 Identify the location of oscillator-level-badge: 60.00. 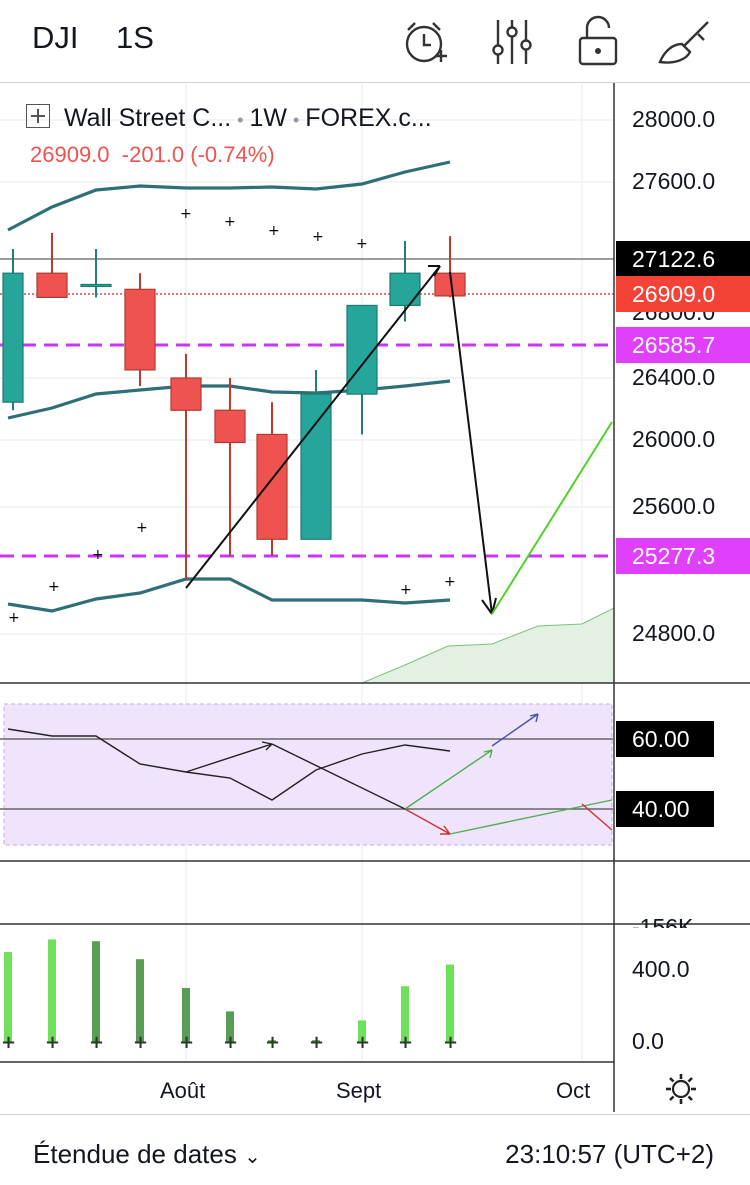
(665, 739).